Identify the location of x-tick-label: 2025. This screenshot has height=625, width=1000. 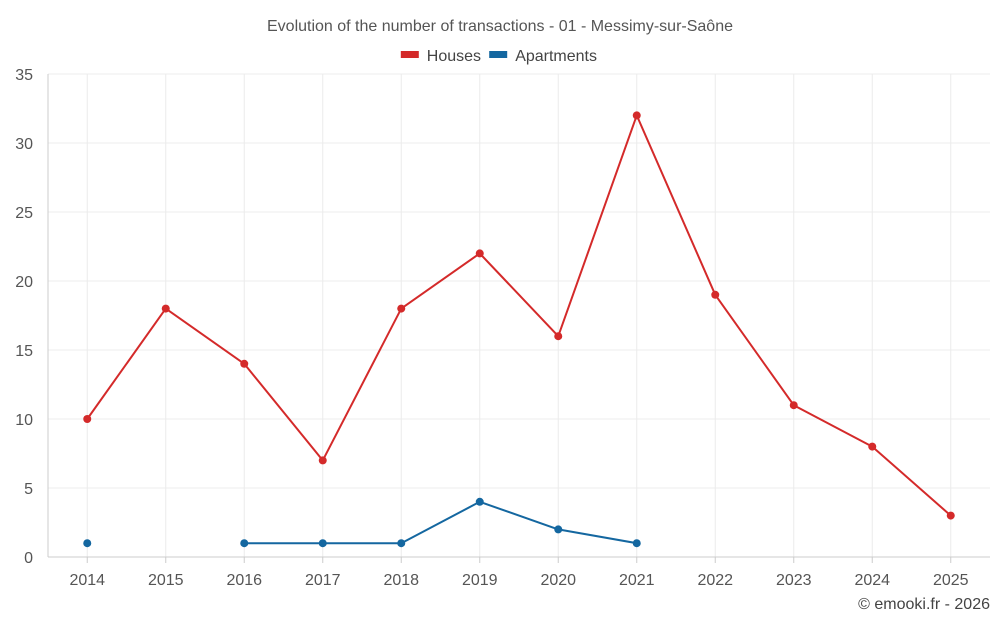
(951, 580).